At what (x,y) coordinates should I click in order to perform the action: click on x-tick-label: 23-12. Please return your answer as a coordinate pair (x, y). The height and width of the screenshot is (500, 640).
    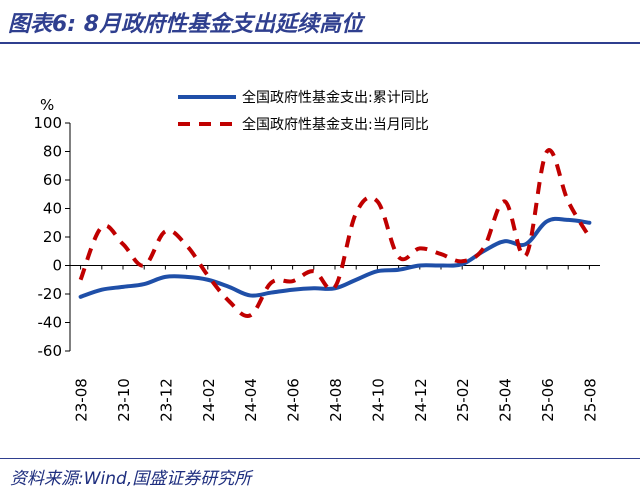
    Looking at the image, I should click on (166, 400).